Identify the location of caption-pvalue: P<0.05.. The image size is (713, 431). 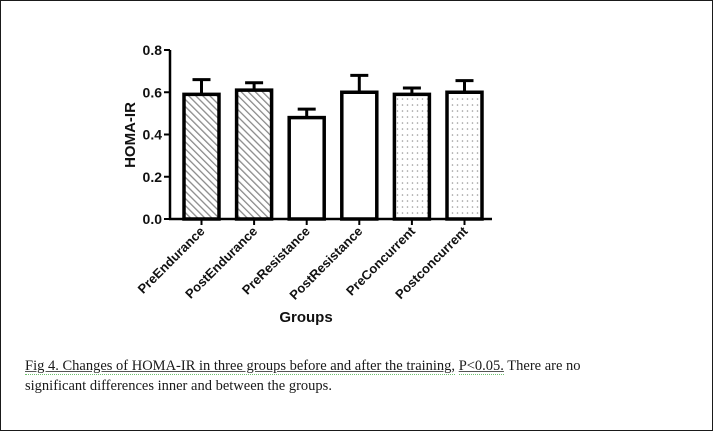
(481, 366).